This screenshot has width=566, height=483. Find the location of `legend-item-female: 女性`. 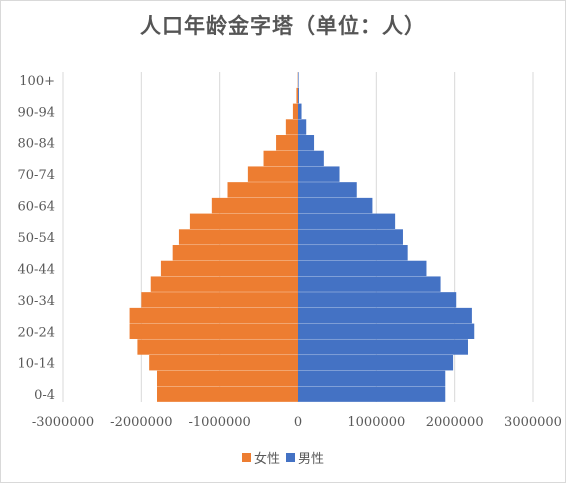

legend-item-female: 女性 is located at coordinates (260, 457).